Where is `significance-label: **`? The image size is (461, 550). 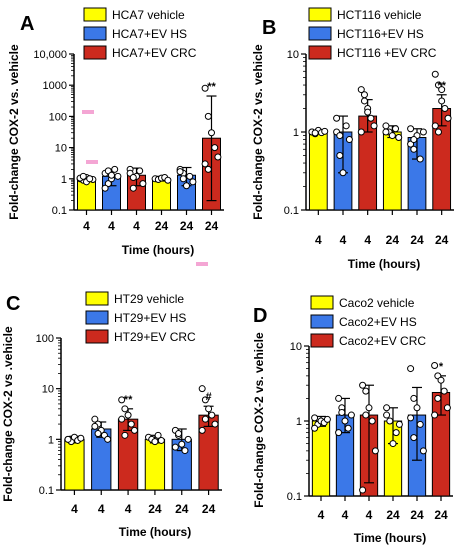
significance-label: ** is located at coordinates (211, 87).